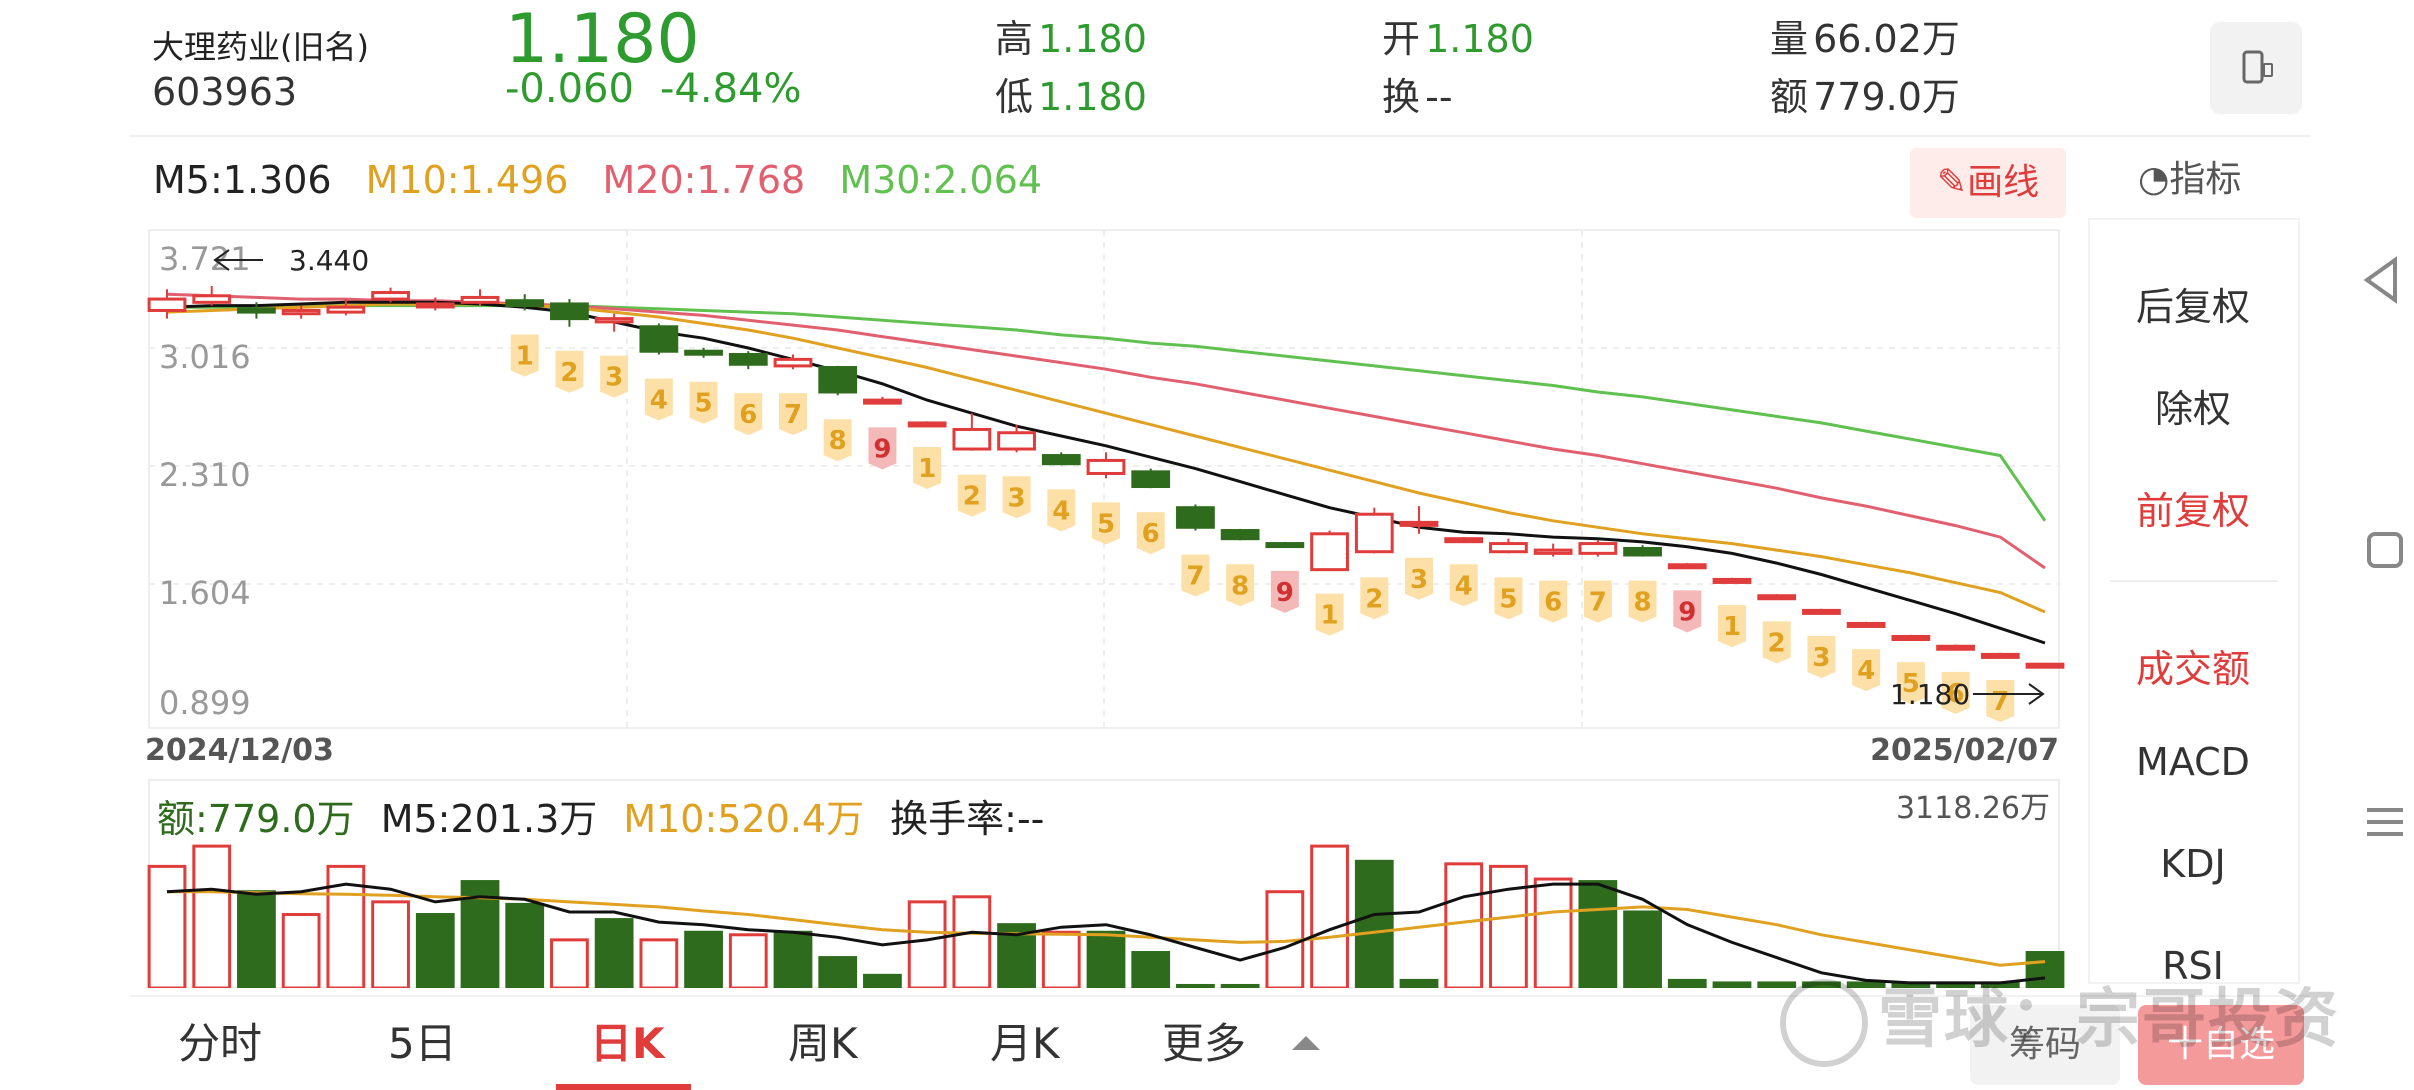  I want to click on high-value: 1.180, so click(1092, 39).